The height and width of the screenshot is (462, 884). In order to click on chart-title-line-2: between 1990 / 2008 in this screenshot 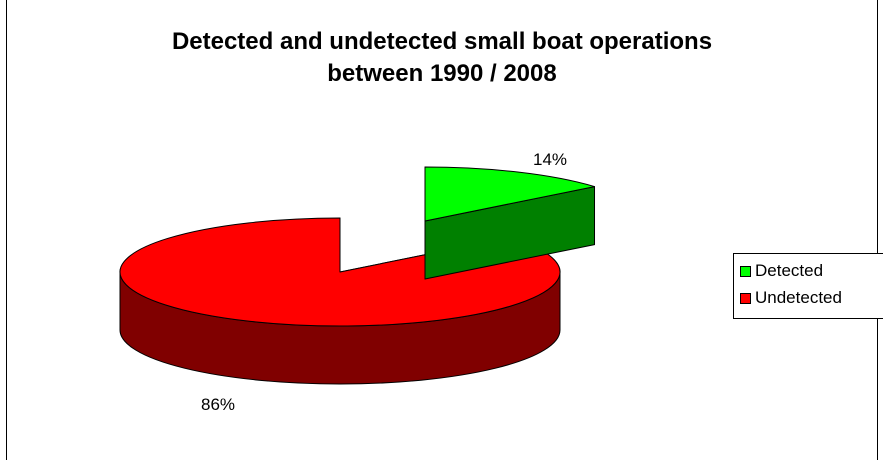, I will do `click(442, 73)`.